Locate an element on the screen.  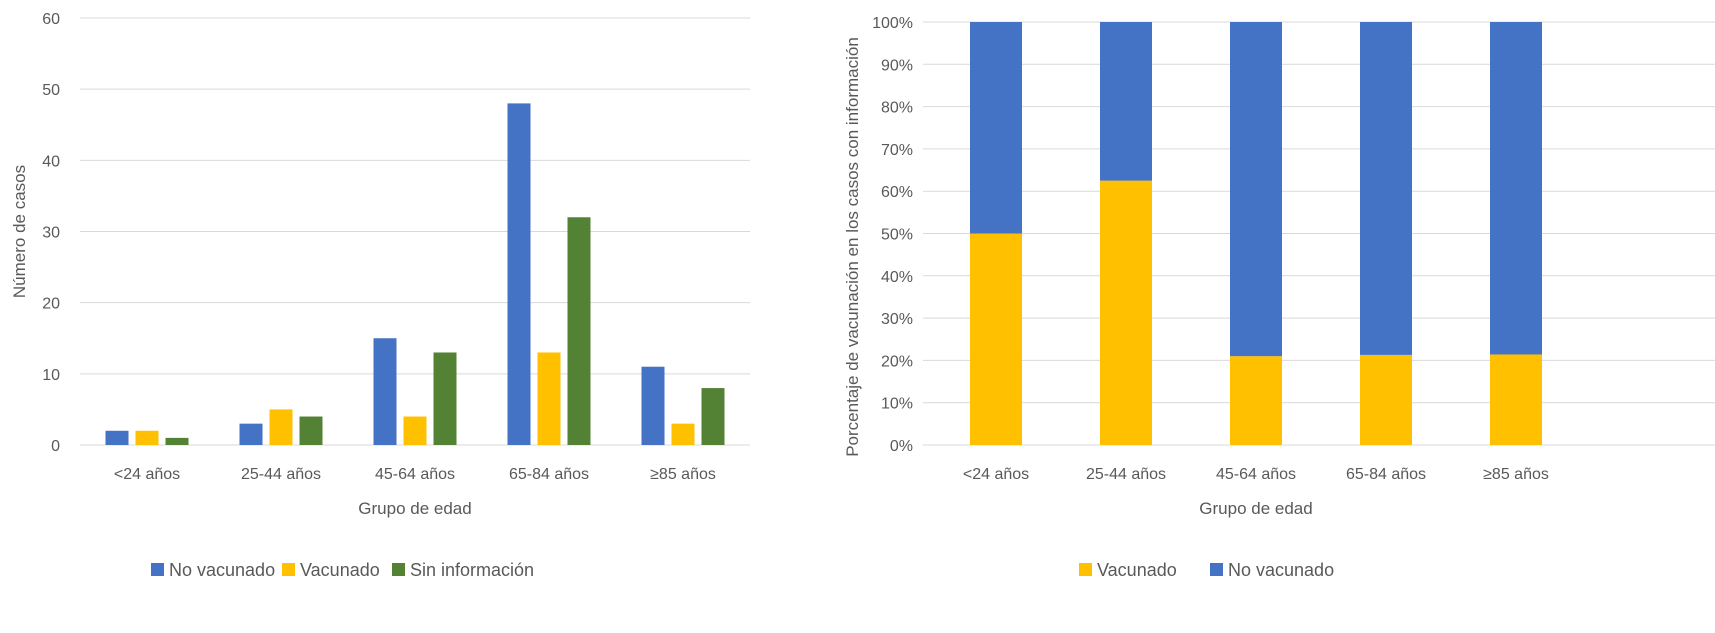
y-tick-label: 30% is located at coordinates (897, 319).